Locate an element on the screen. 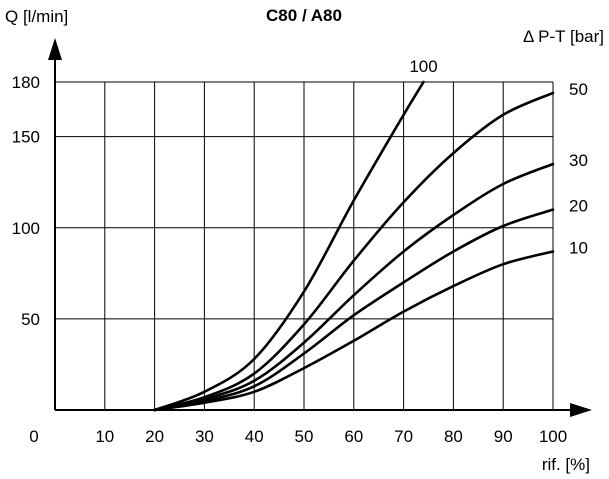 The width and height of the screenshot is (609, 479). series-label-50: 50 is located at coordinates (578, 89).